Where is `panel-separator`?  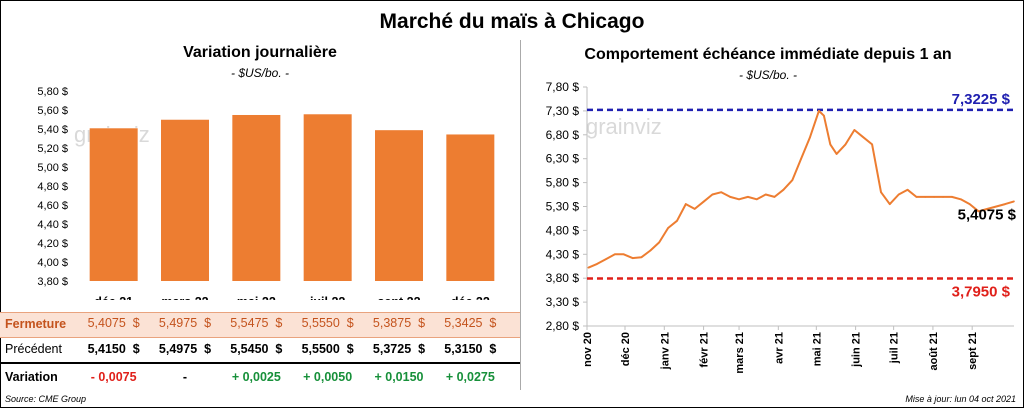 panel-separator is located at coordinates (520, 215).